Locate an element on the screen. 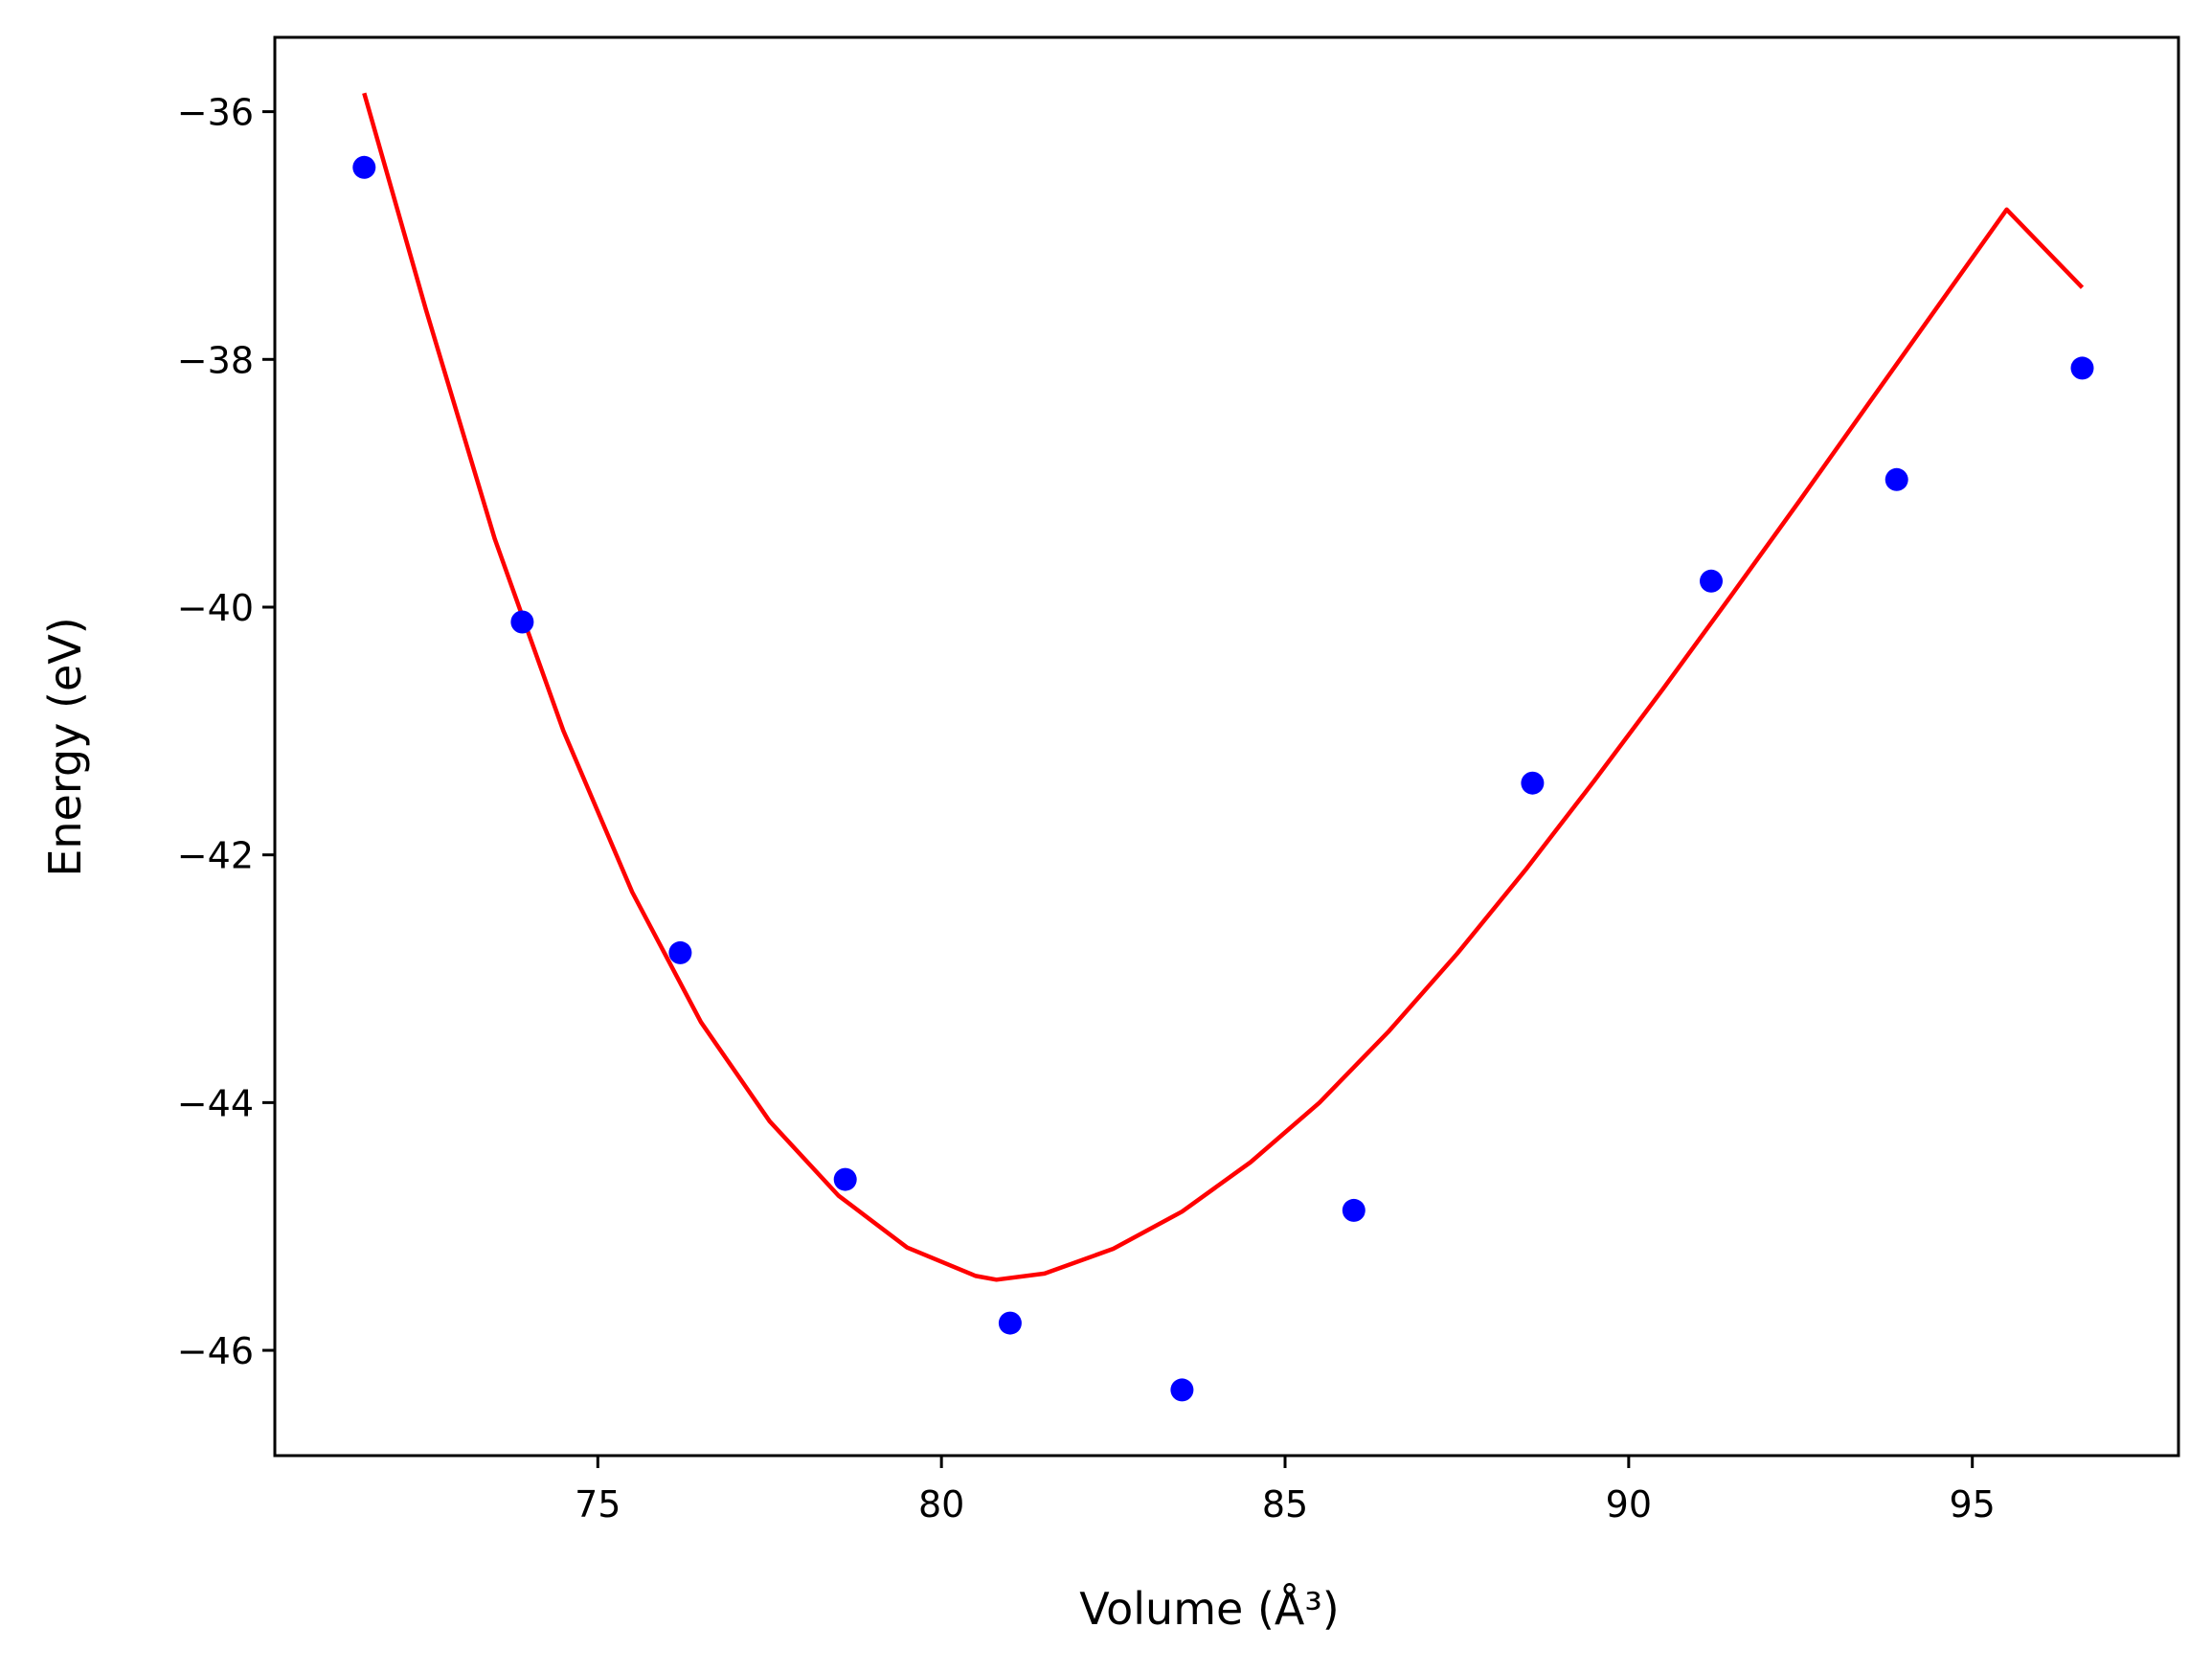 The width and height of the screenshot is (2212, 1673). x-tick-label: 85 is located at coordinates (1285, 1504).